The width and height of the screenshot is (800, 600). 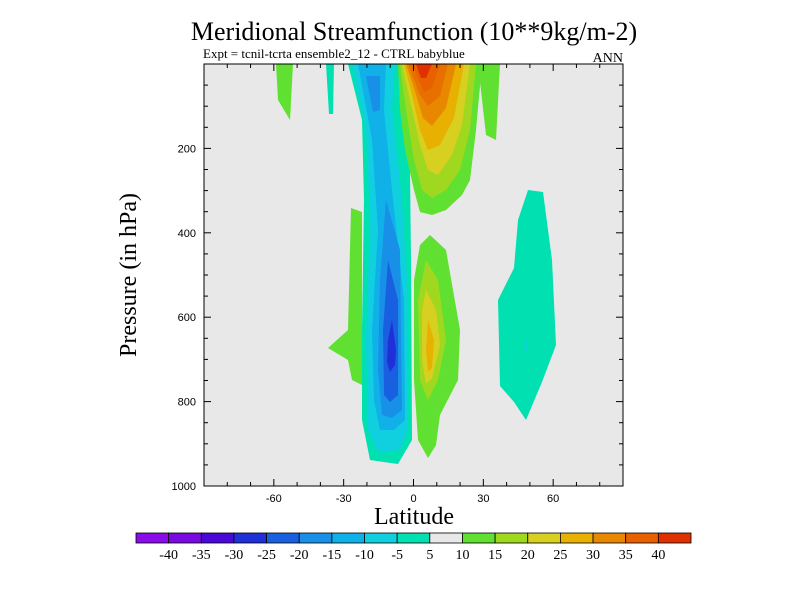 What do you see at coordinates (284, 92) in the screenshot?
I see `contour-pos-5-upper-left` at bounding box center [284, 92].